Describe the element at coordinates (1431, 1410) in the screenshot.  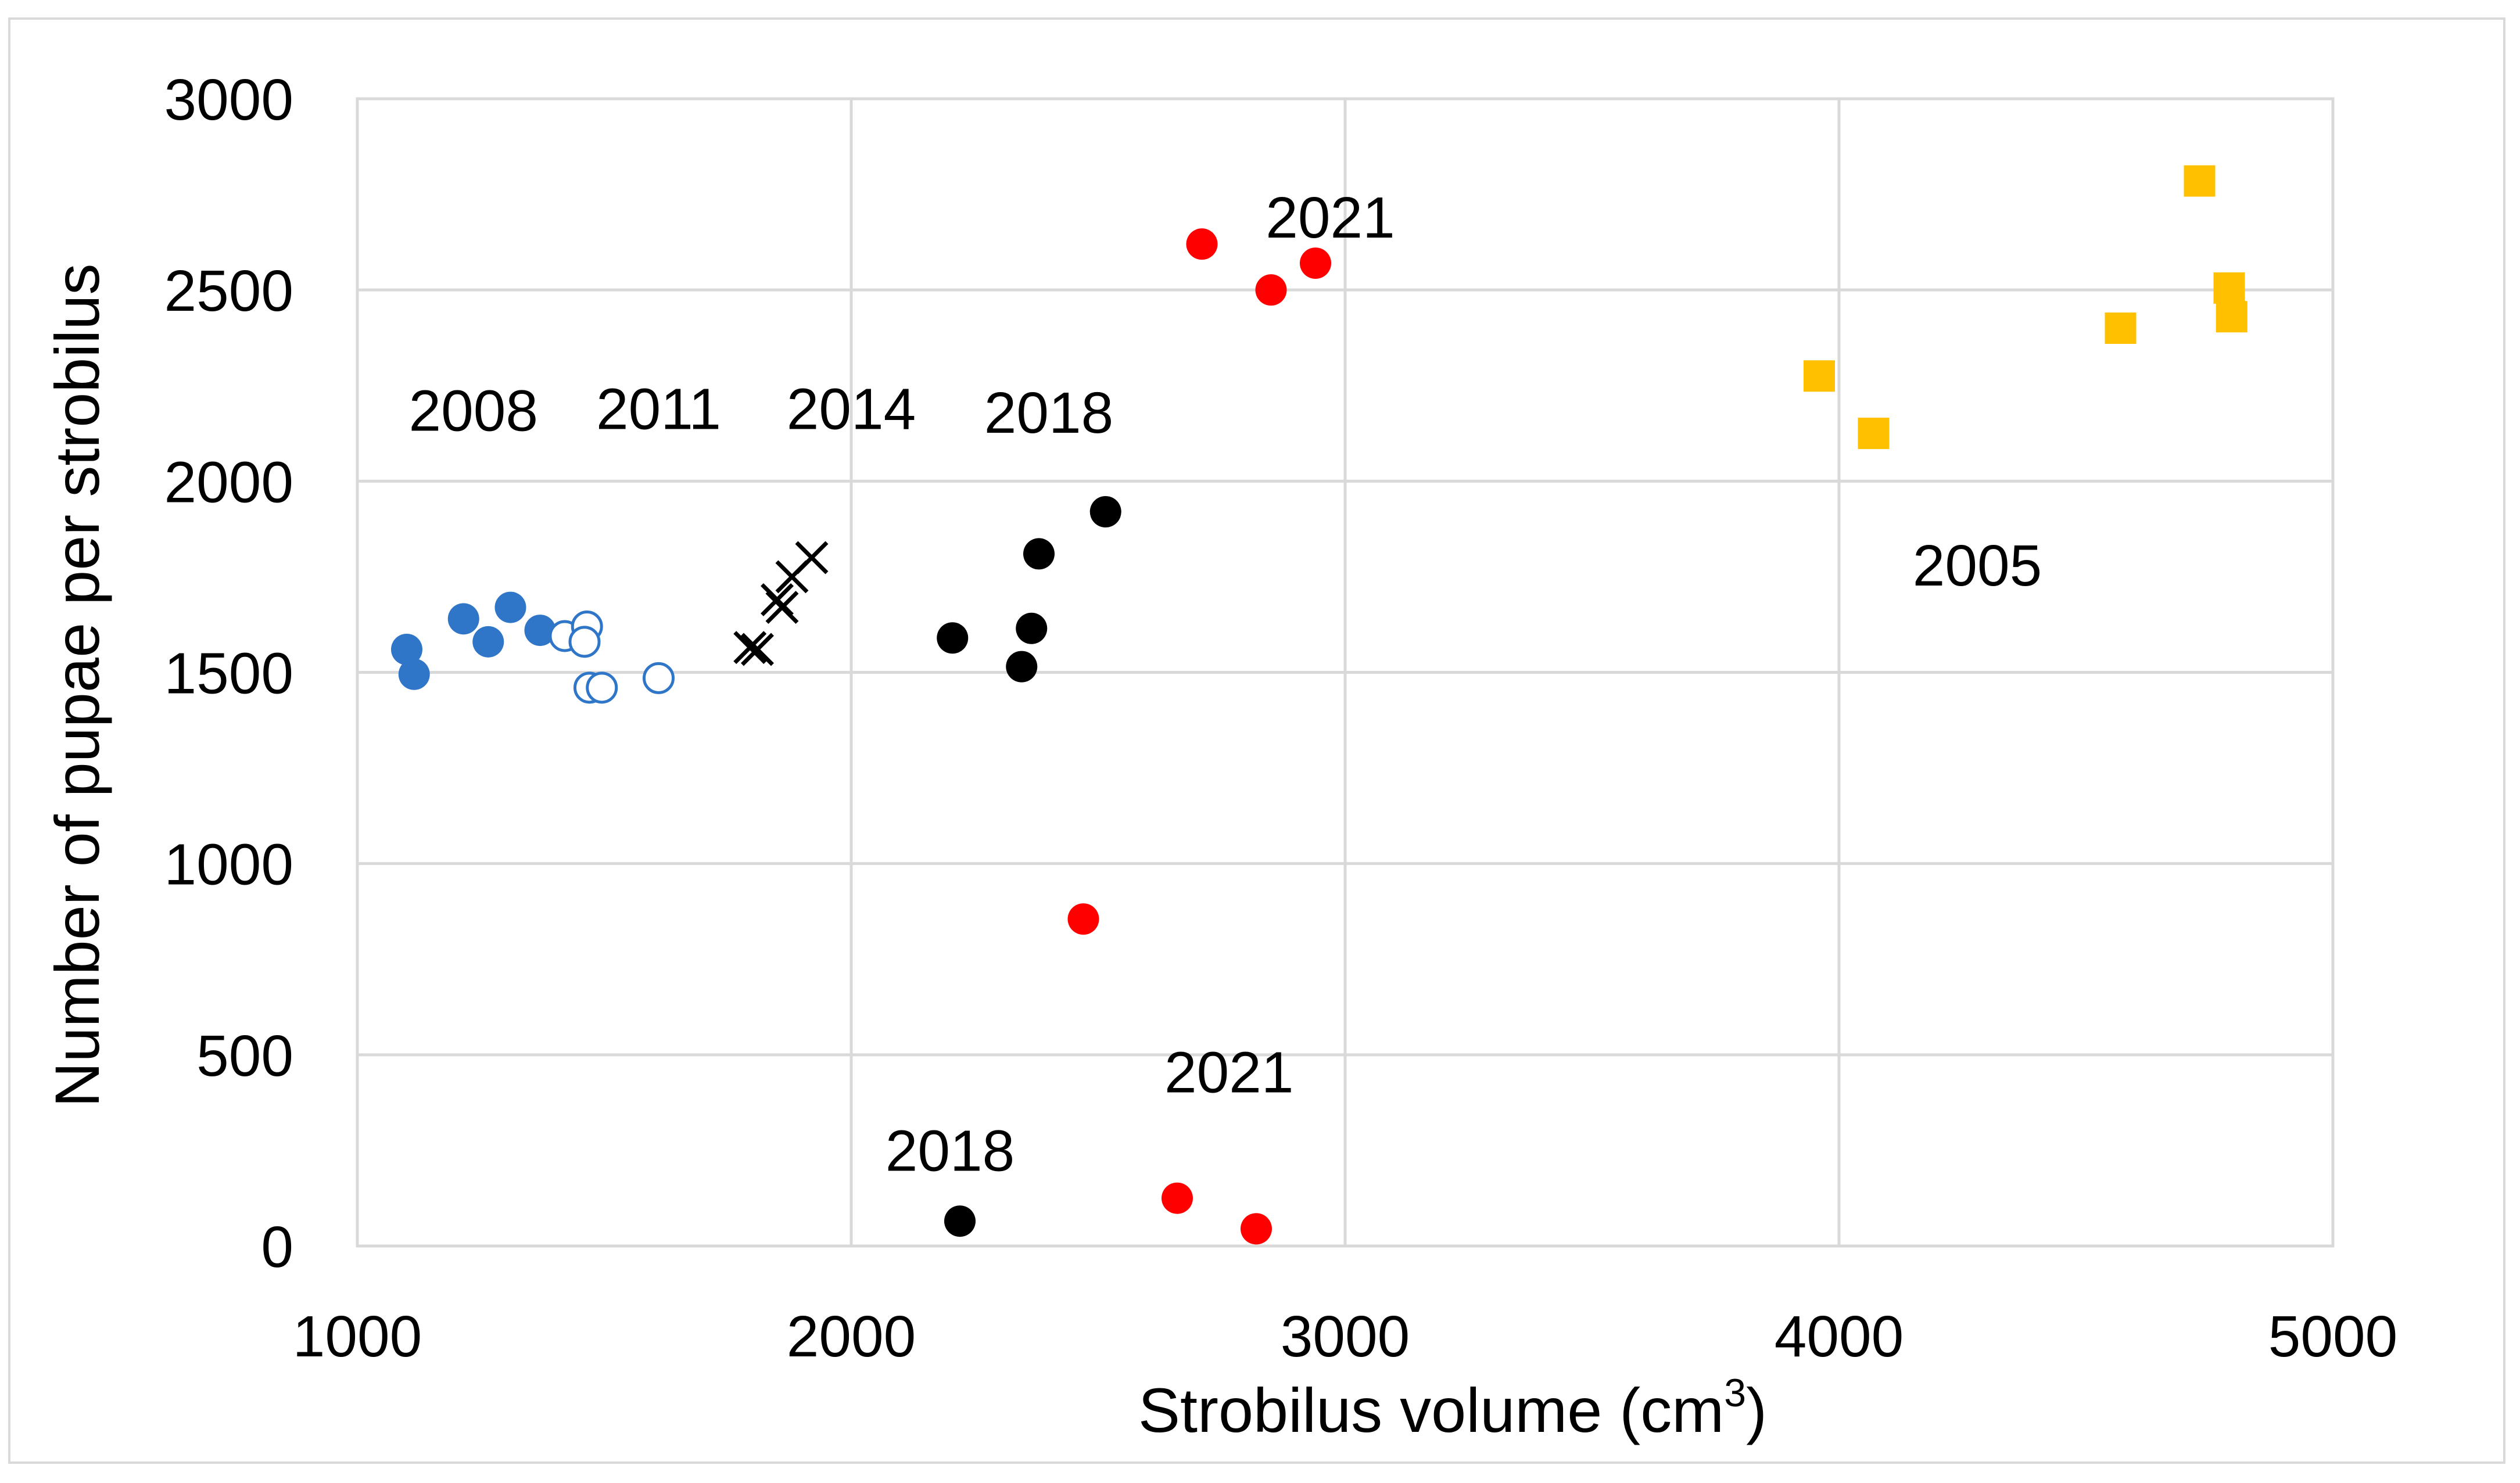
I see `x-axis-label-main: Strobilus volume (cm` at that location.